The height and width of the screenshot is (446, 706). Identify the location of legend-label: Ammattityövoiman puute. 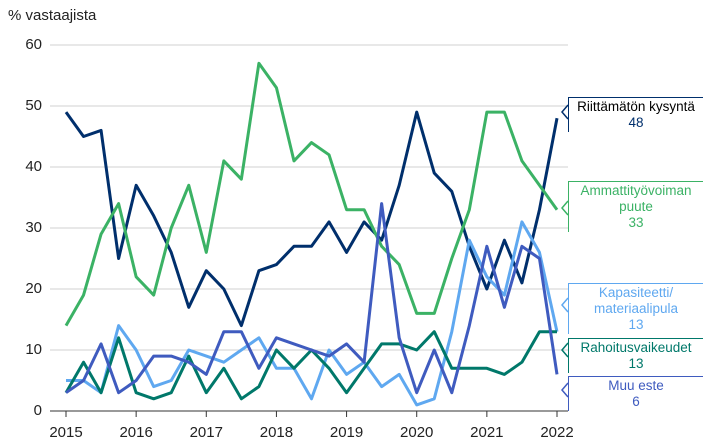
(636, 198).